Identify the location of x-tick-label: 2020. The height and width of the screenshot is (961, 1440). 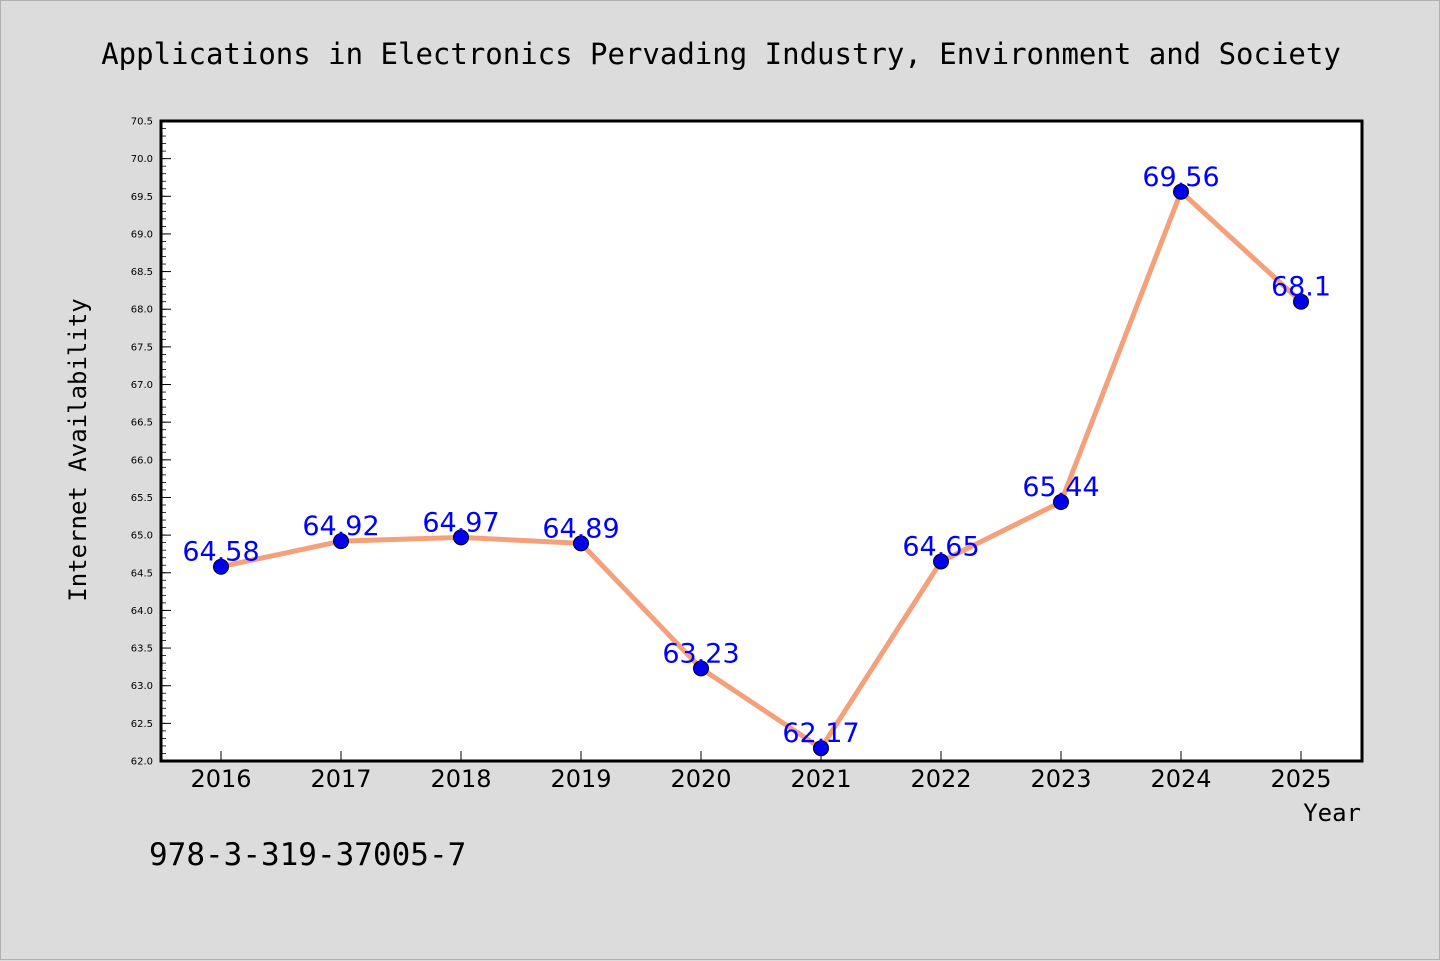
(700, 779).